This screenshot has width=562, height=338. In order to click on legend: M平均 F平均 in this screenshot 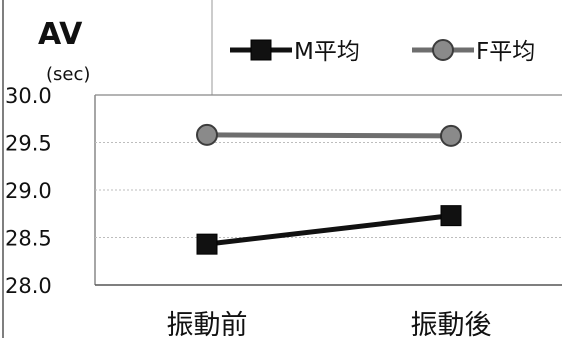, I will do `click(382, 52)`.